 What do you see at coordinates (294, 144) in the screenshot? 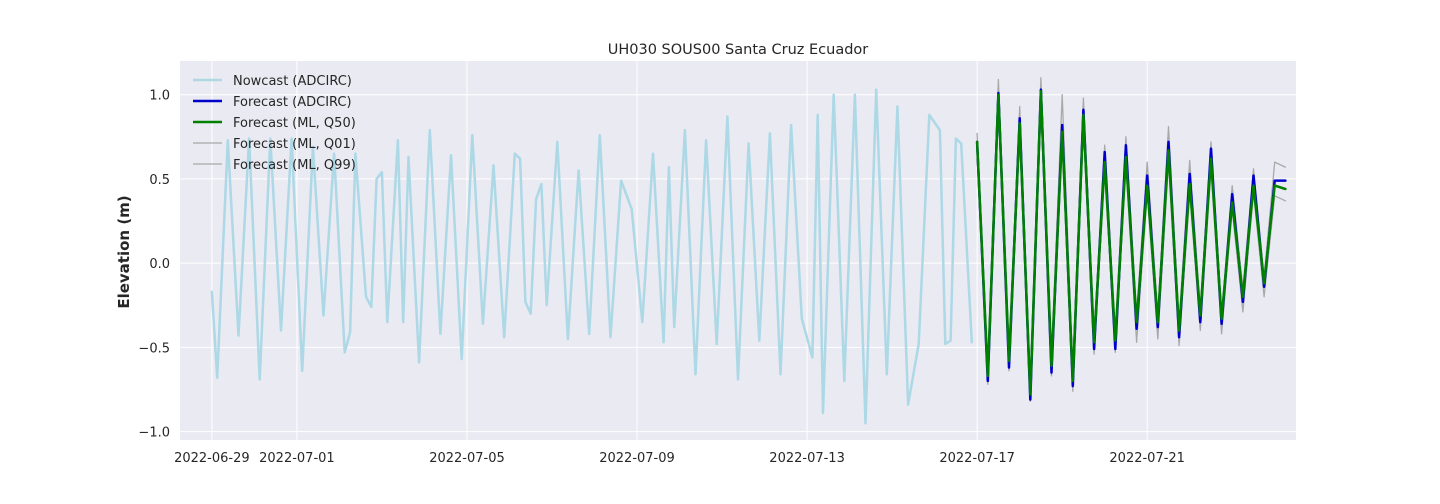
I see `legend-label: Forecast (ML, Q01)` at bounding box center [294, 144].